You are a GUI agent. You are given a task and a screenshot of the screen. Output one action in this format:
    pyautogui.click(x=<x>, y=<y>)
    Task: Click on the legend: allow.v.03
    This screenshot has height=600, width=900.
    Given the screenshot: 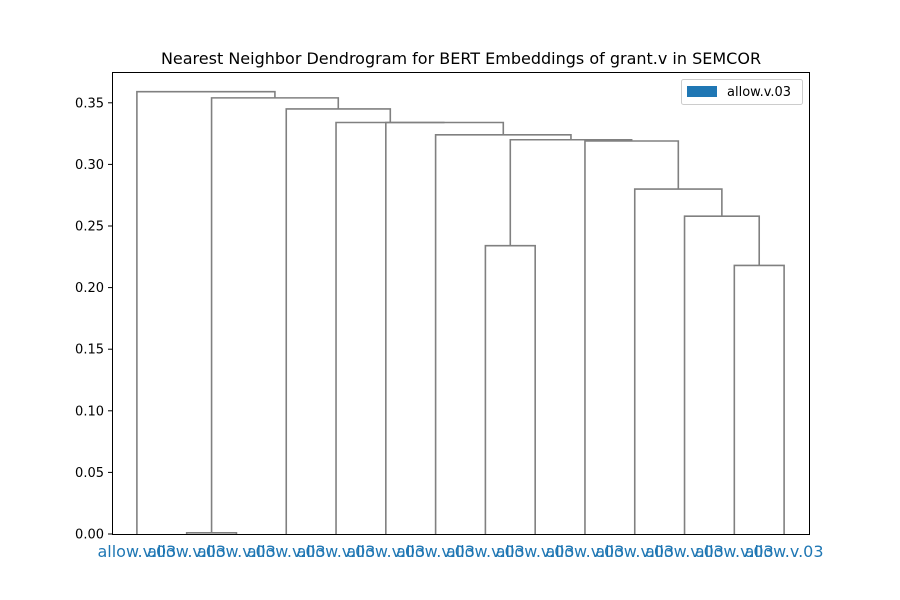 What is the action you would take?
    pyautogui.click(x=742, y=92)
    